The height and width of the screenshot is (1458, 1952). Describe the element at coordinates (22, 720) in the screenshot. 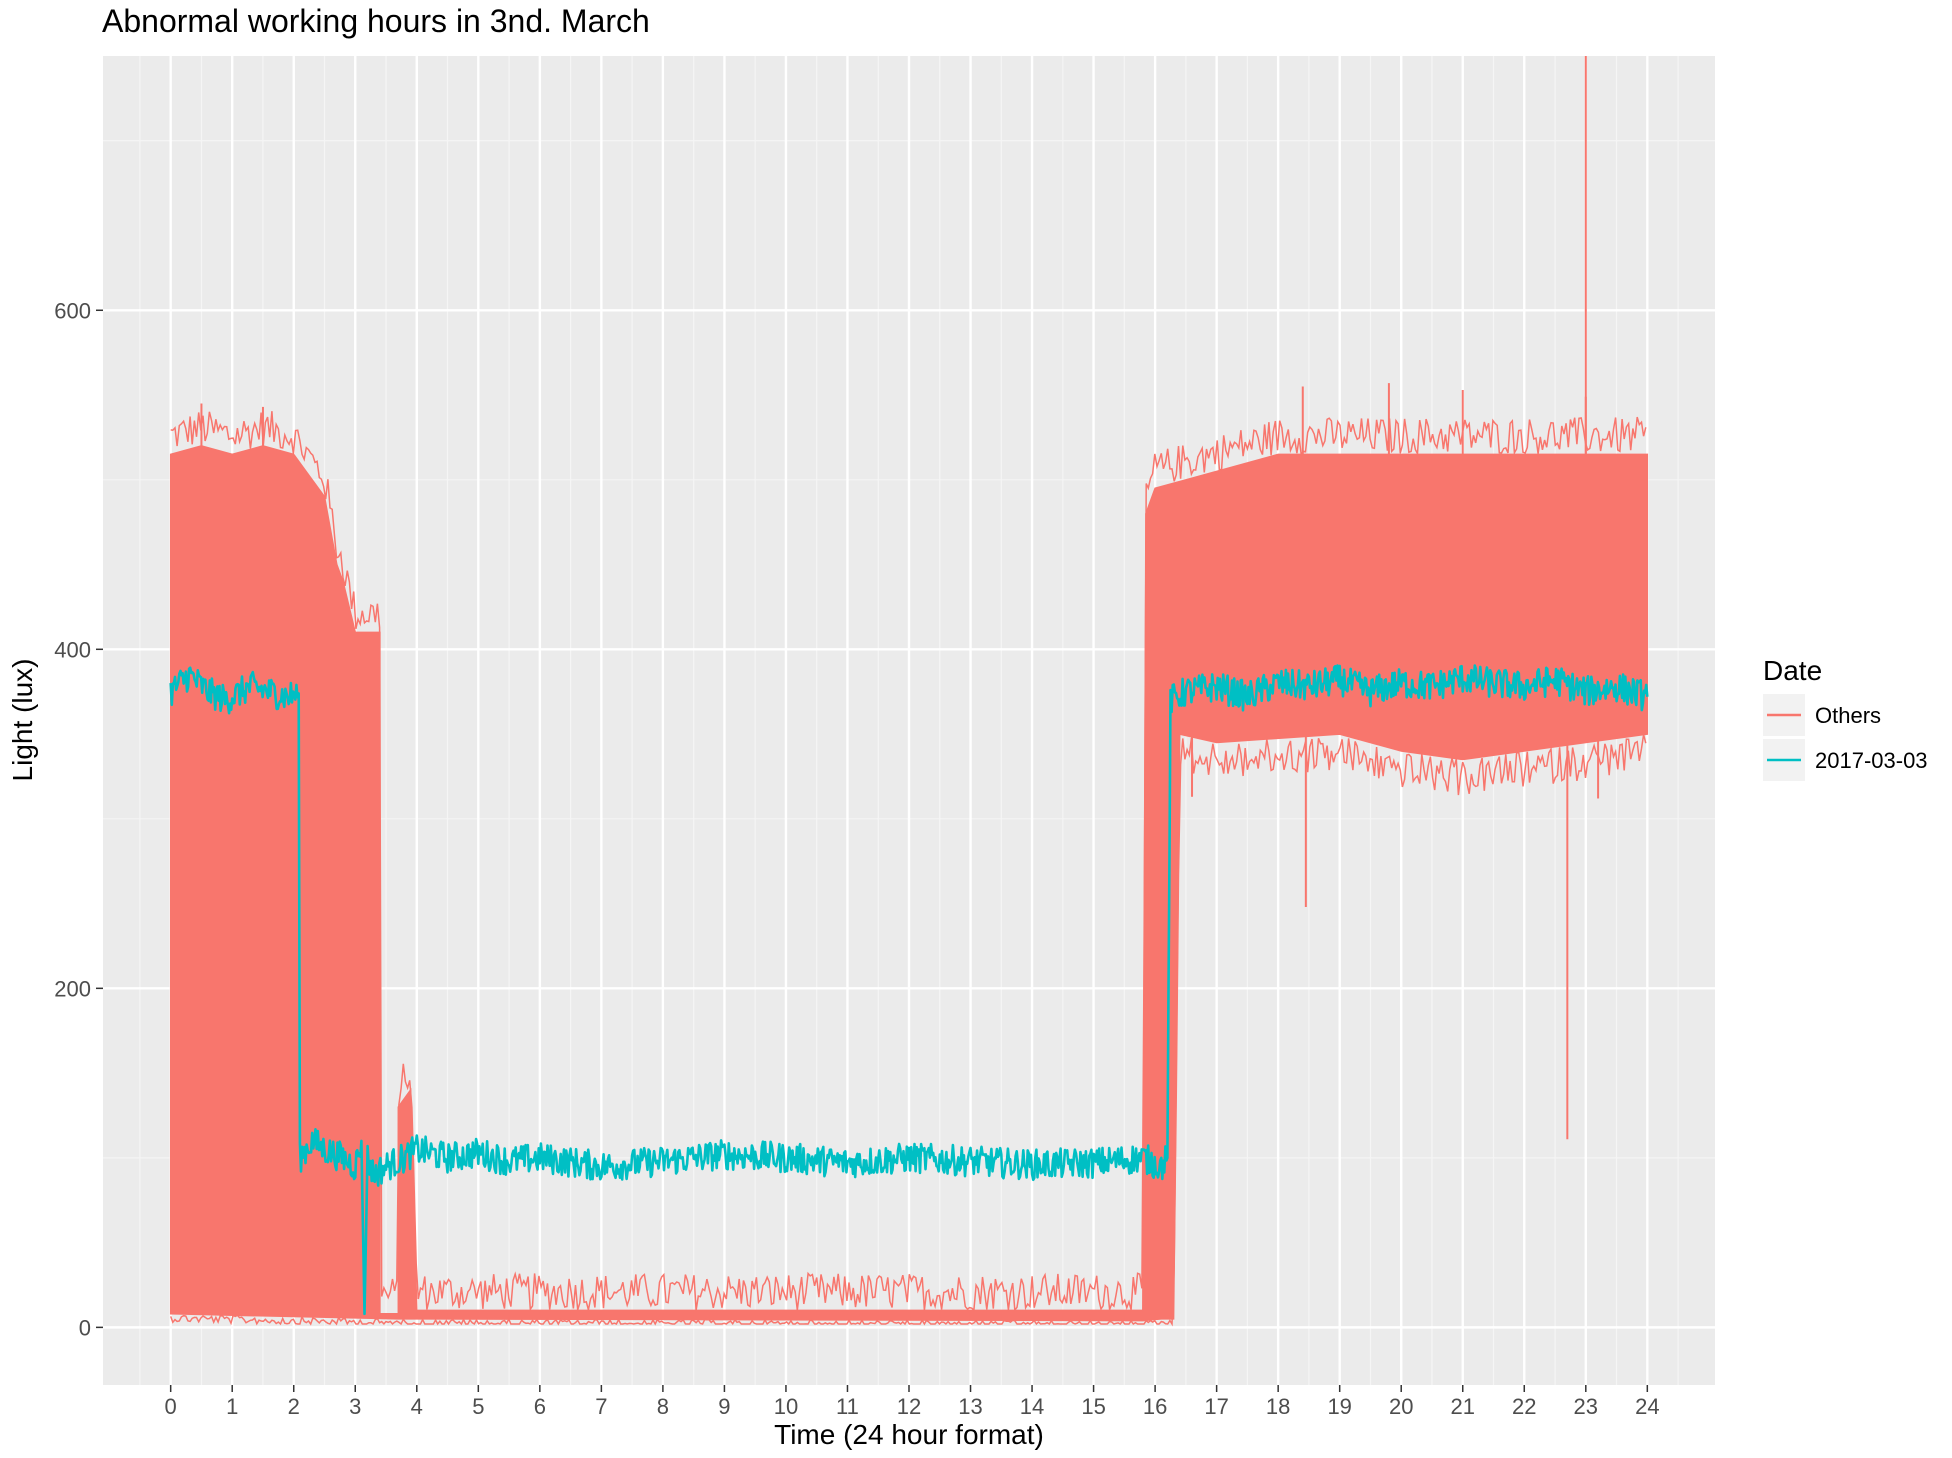

I see `y-axis-title: Light (lux)` at that location.